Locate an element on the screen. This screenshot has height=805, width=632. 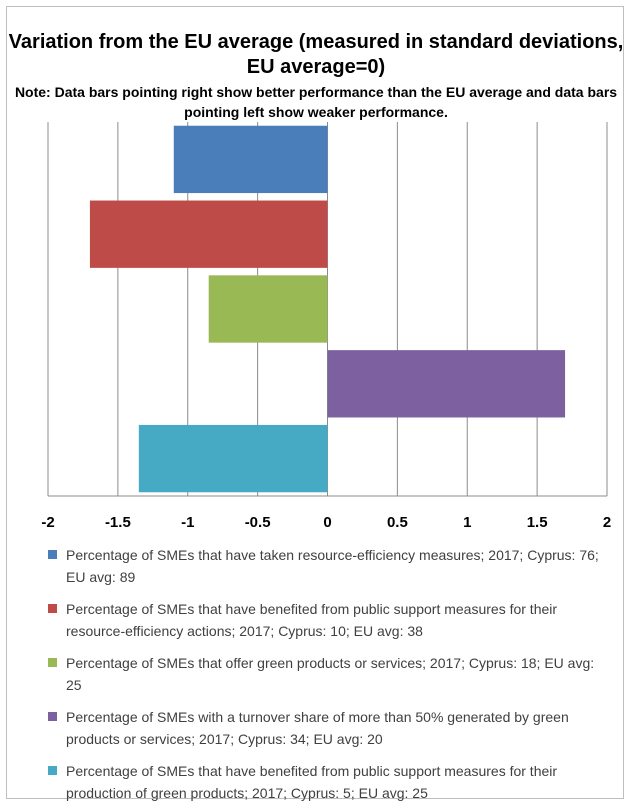
x-tick-label: 0 is located at coordinates (327, 522).